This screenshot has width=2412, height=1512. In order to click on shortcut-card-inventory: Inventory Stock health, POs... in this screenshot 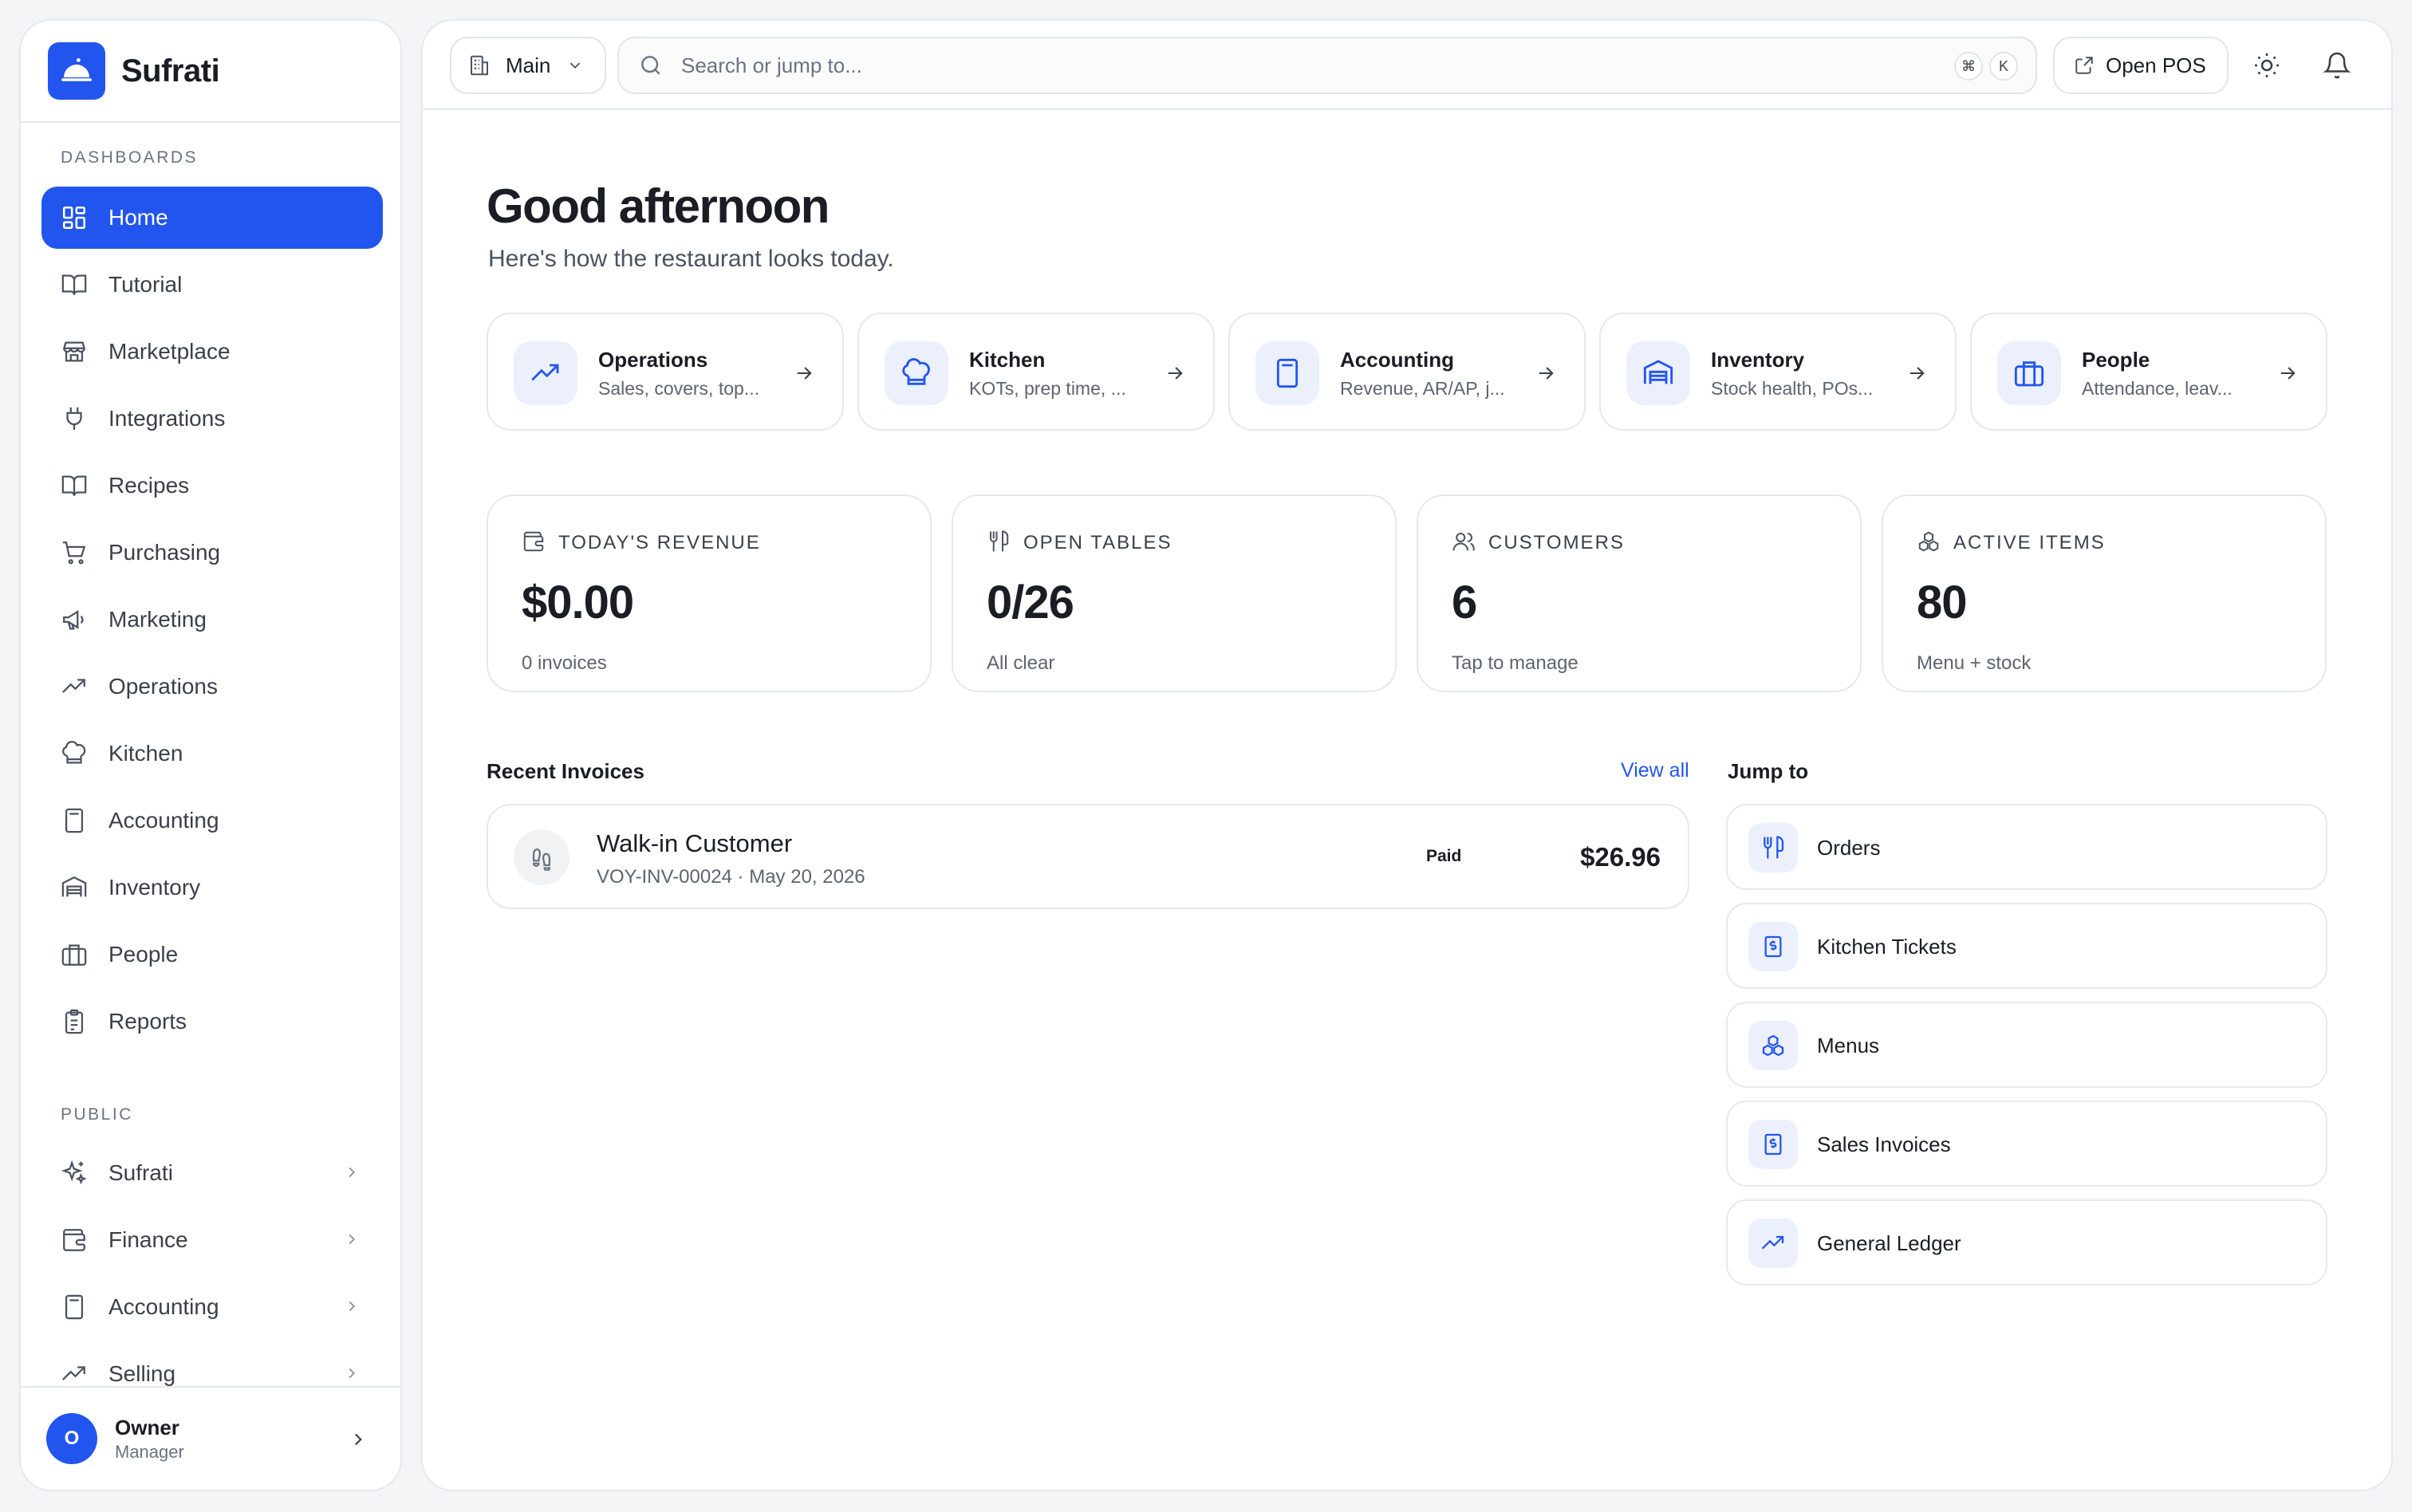, I will do `click(1778, 372)`.